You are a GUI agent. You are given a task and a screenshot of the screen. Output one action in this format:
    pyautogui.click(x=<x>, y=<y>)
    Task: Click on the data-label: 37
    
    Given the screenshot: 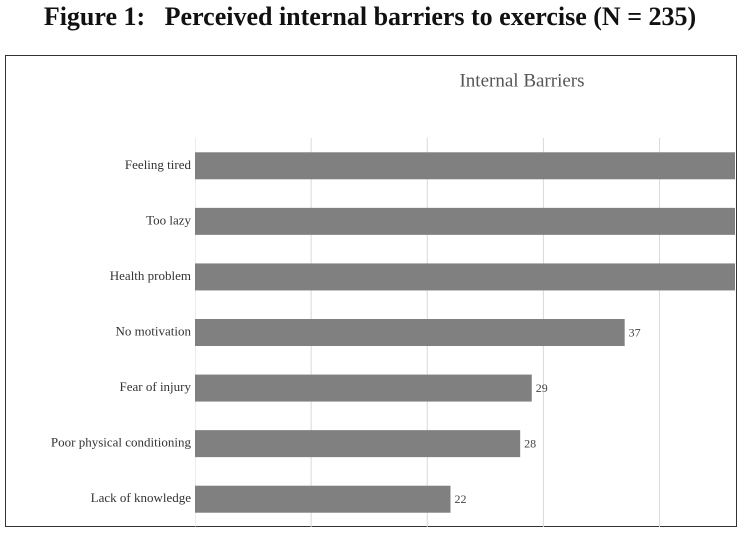 What is the action you would take?
    pyautogui.click(x=635, y=332)
    